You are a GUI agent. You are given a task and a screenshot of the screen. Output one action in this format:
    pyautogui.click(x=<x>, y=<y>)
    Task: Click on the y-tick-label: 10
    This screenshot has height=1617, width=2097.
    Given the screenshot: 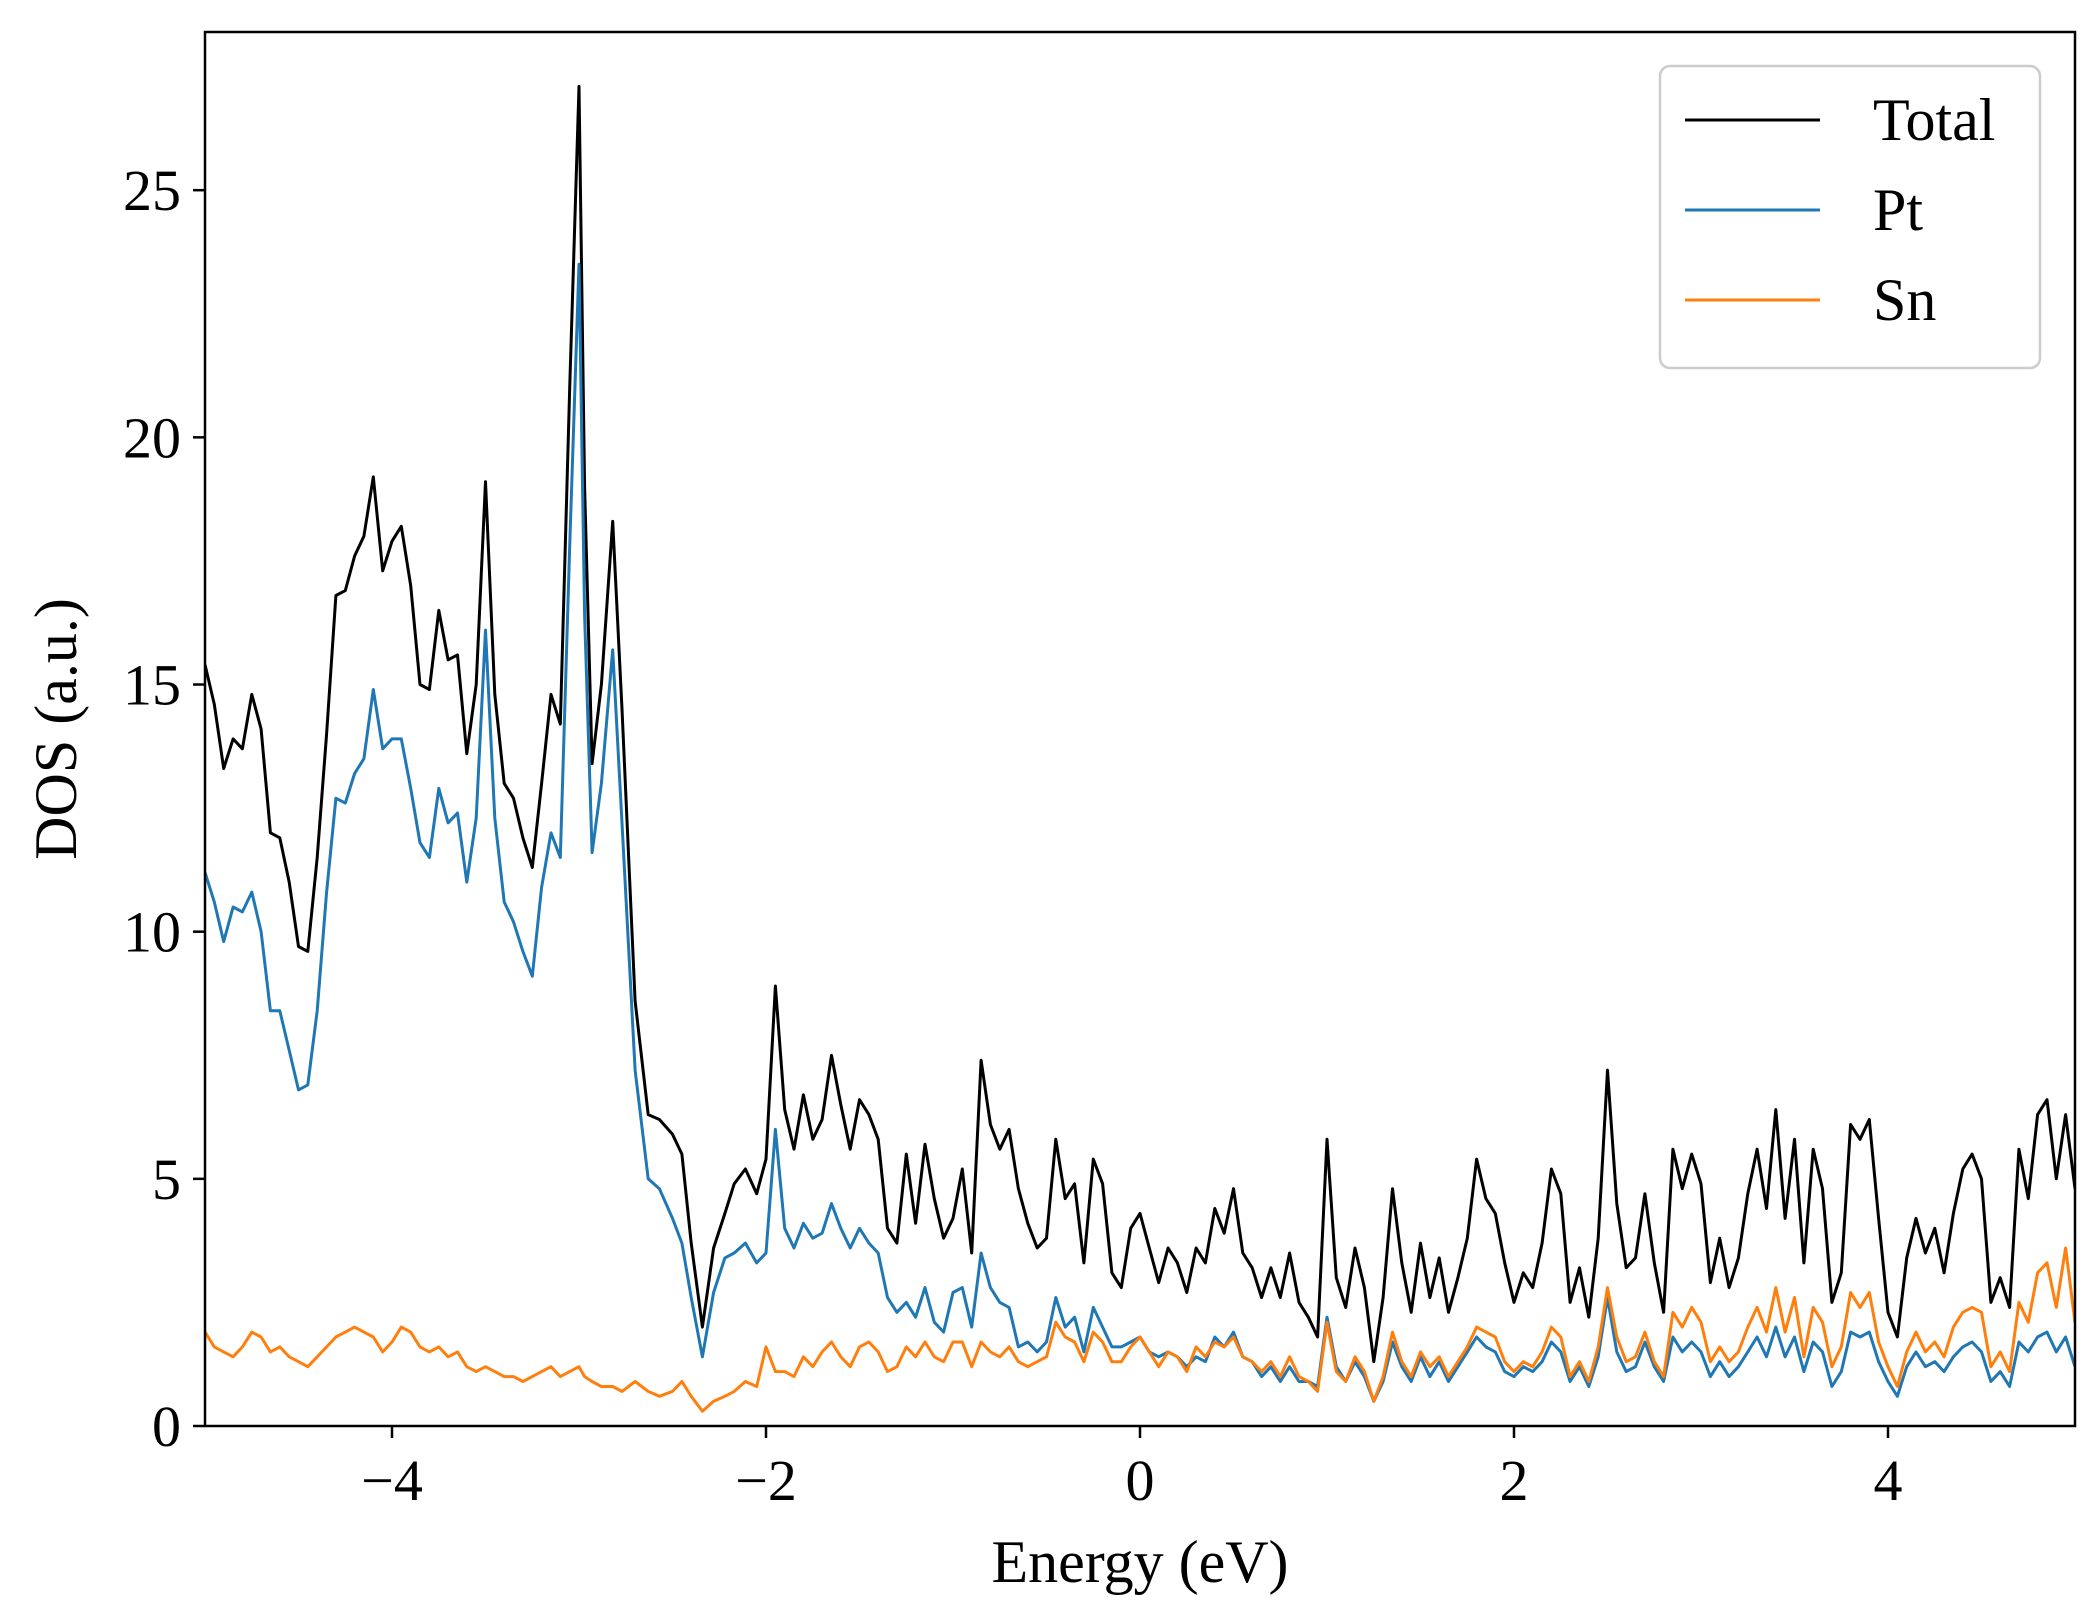 What is the action you would take?
    pyautogui.click(x=152, y=932)
    